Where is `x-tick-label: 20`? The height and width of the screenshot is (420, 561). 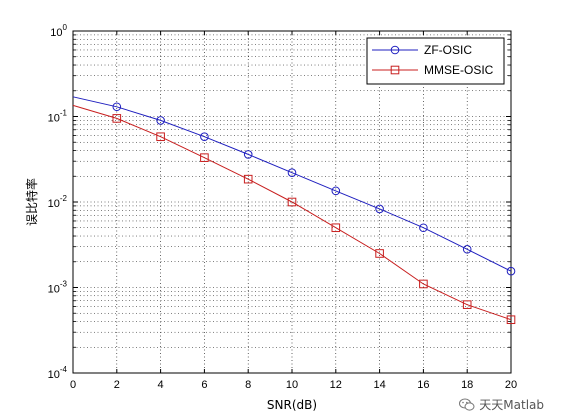 x-tick-label: 20 is located at coordinates (511, 385).